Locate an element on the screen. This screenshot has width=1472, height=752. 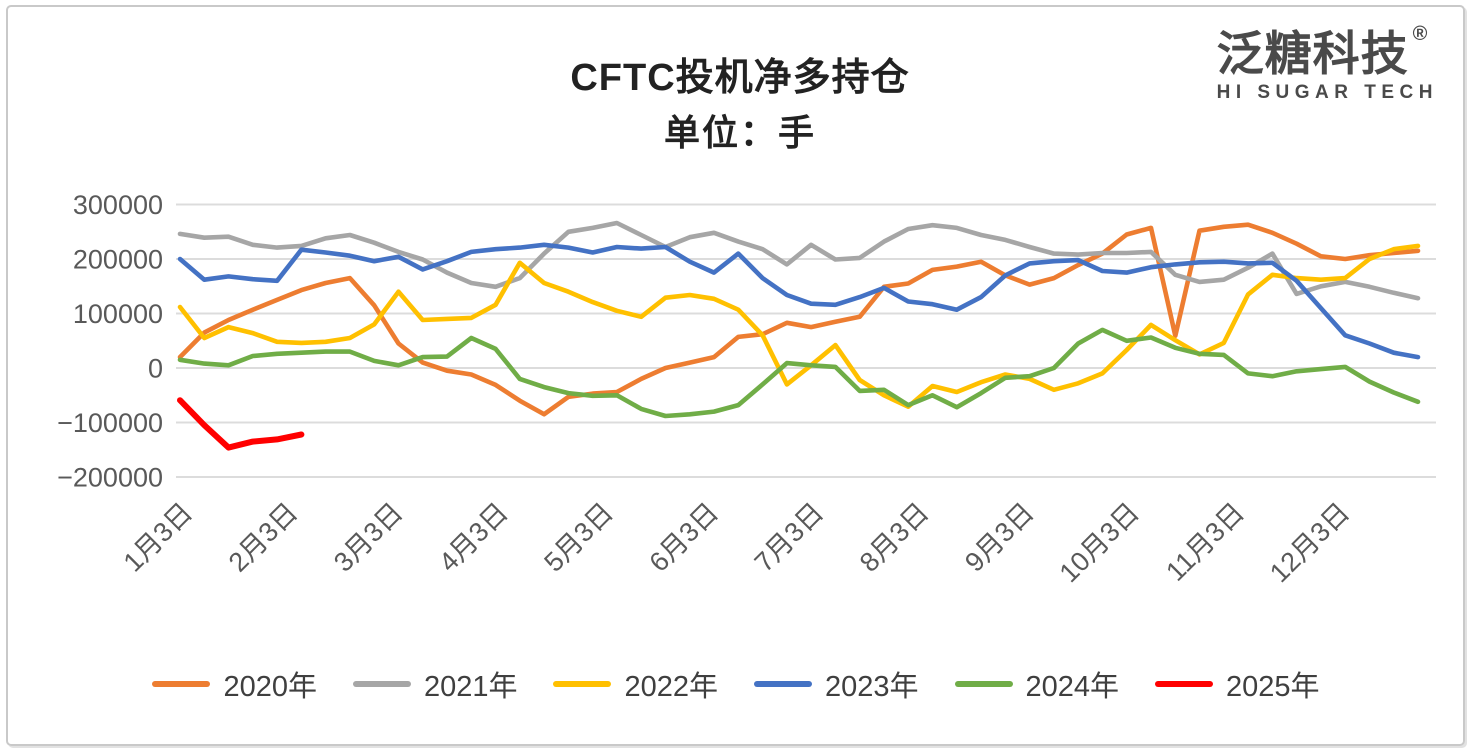
x-axis-tick-label: 10月3日 is located at coordinates (1099, 542).